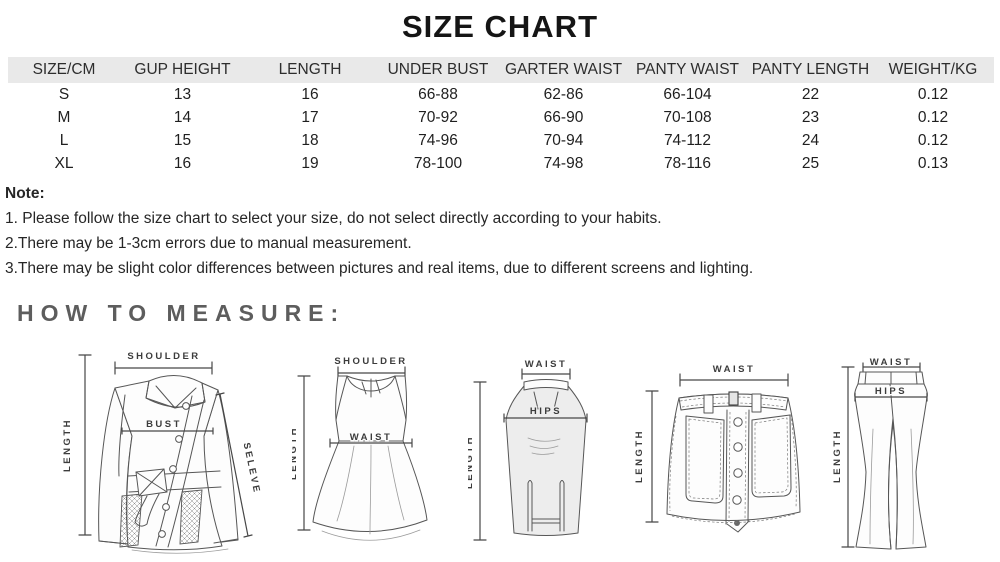 This screenshot has width=1000, height=562. What do you see at coordinates (546, 400) in the screenshot?
I see `pencil-skirt-darts` at bounding box center [546, 400].